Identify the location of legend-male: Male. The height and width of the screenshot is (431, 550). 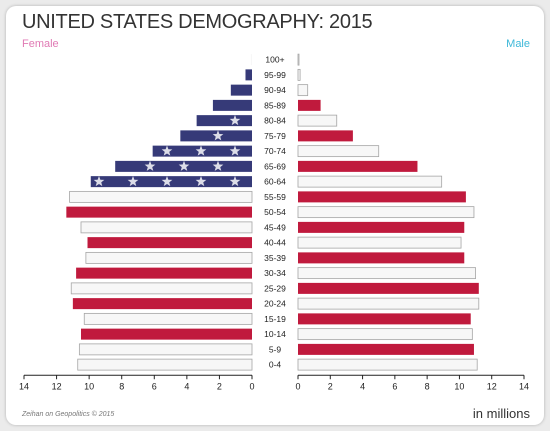
(518, 44).